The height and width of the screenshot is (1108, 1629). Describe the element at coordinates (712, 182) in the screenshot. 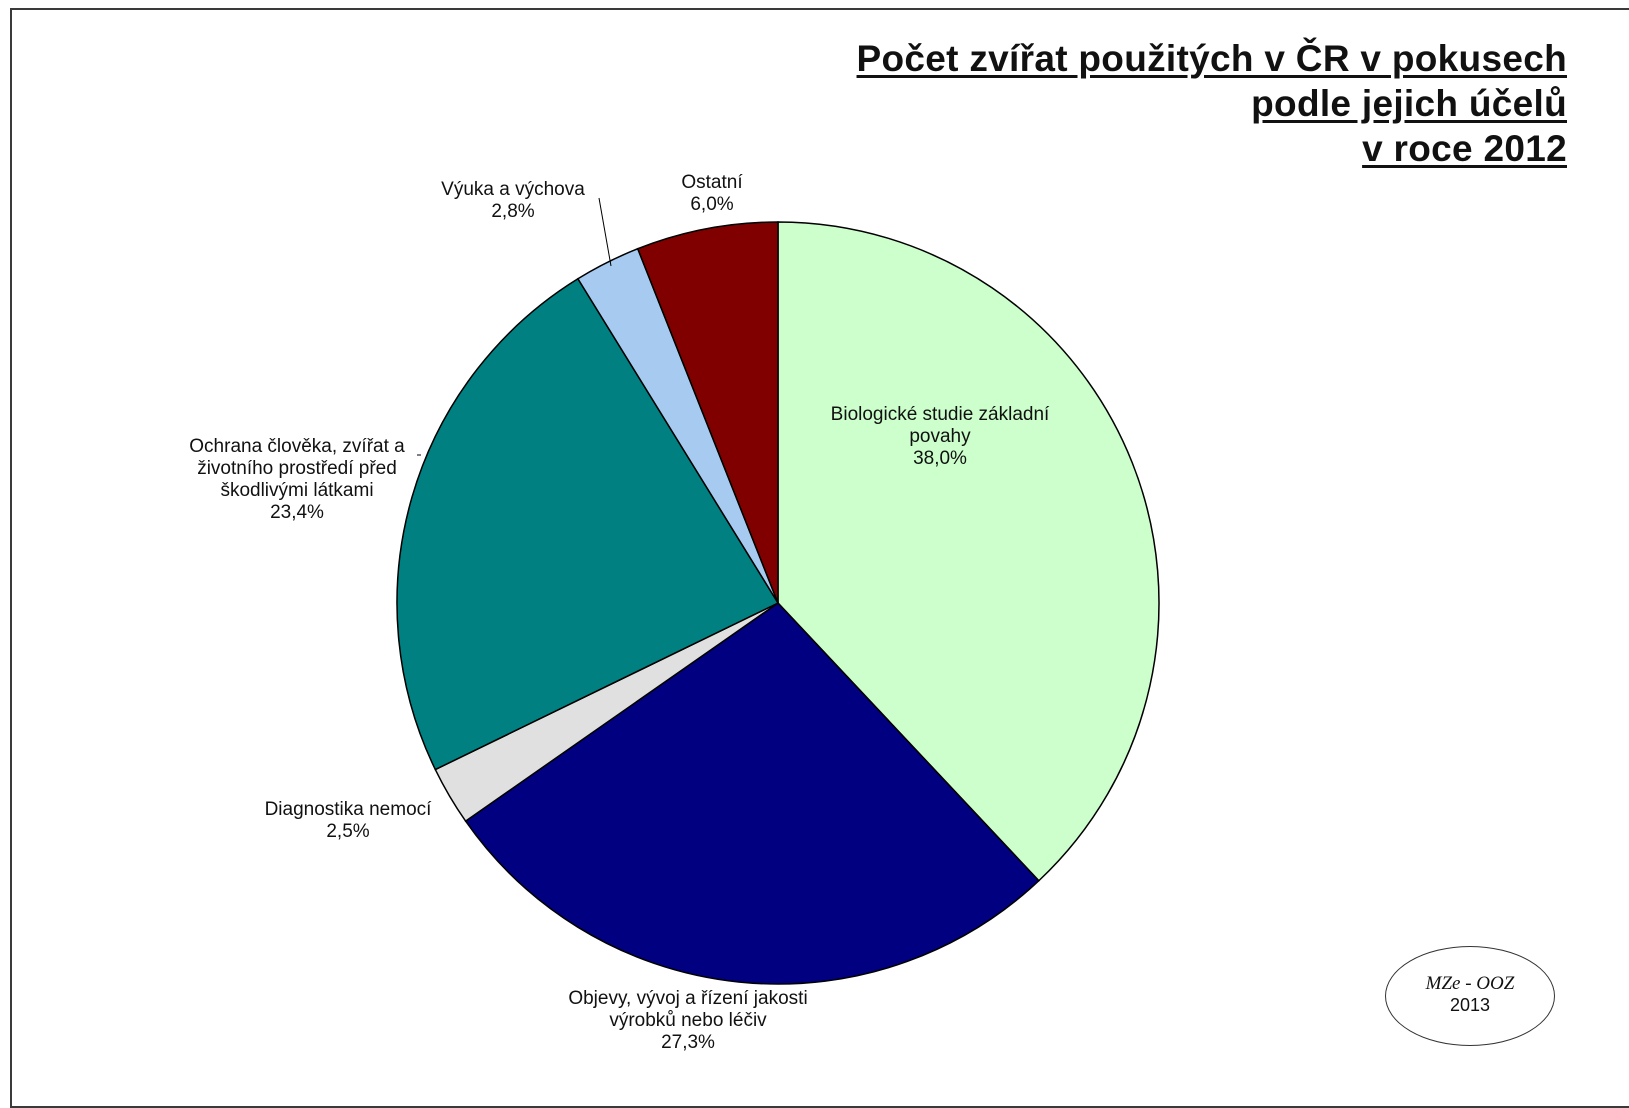

I see `slice-label-line-5-0: Ostatní` at that location.